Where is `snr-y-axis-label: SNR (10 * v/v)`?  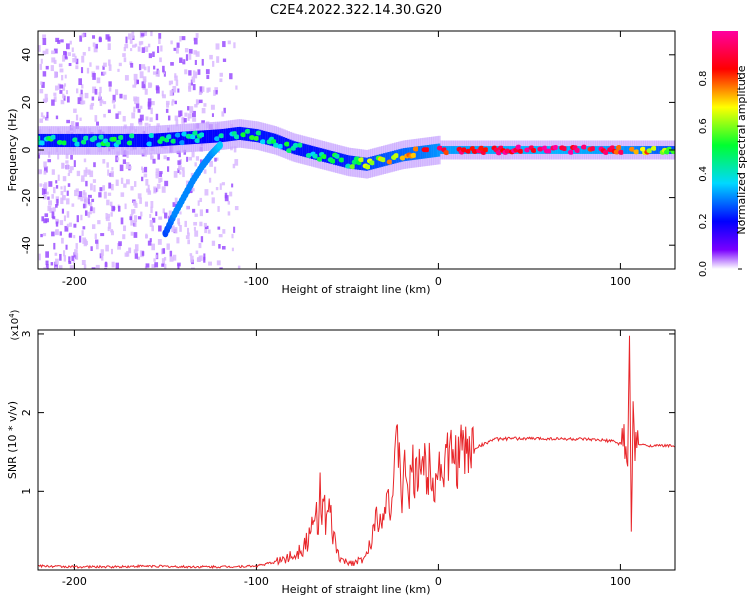
snr-y-axis-label: SNR (10 * v/v) is located at coordinates (12, 440).